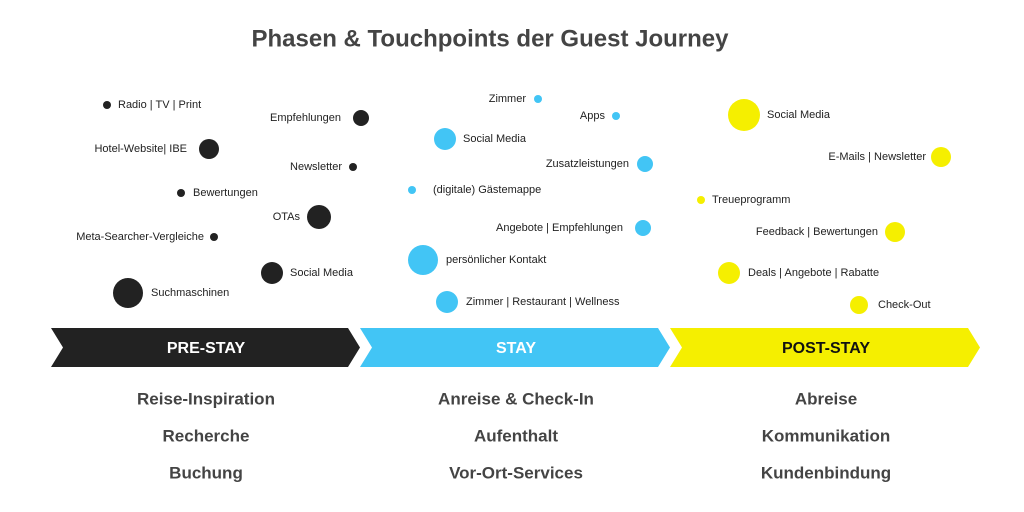 The image size is (1024, 512). Describe the element at coordinates (516, 398) in the screenshot. I see `activity: Anreise & Check-In` at that location.